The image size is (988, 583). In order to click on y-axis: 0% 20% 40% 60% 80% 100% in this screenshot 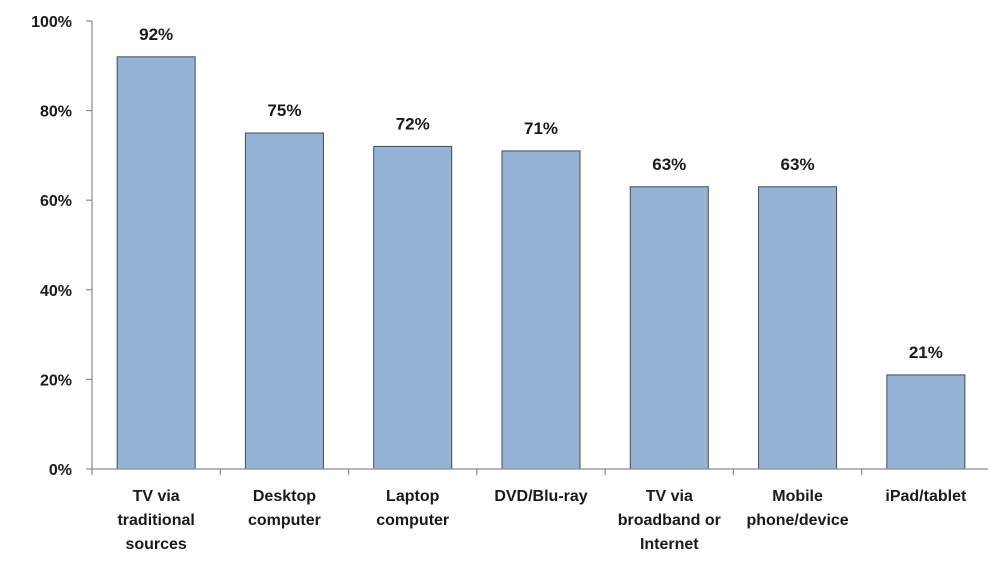, I will do `click(62, 246)`.